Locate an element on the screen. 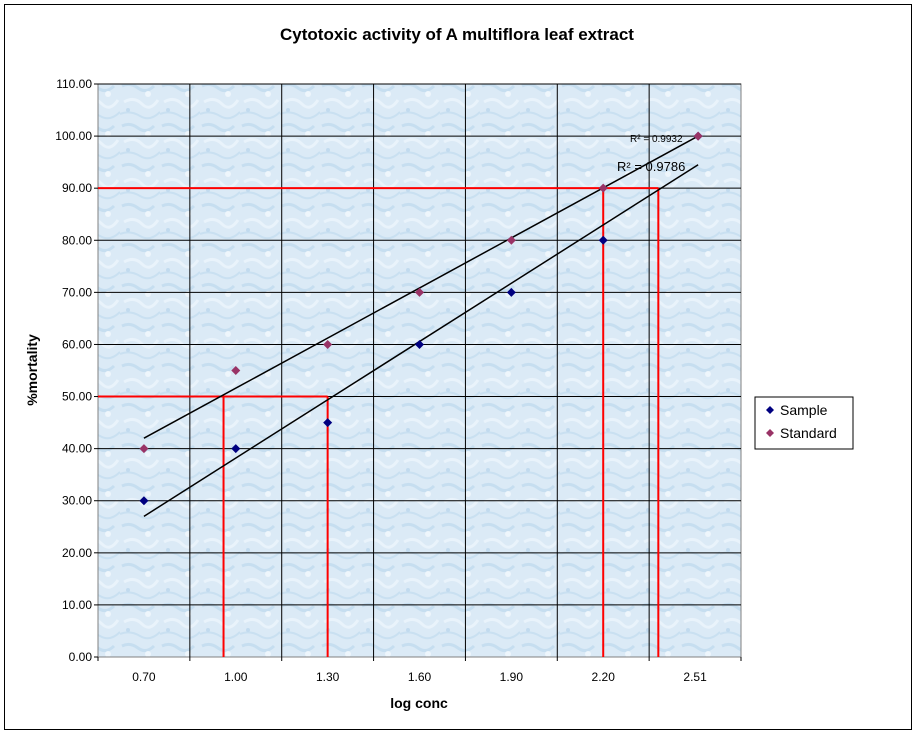 The width and height of the screenshot is (918, 736). x-tick-label: 2.20 is located at coordinates (604, 677).